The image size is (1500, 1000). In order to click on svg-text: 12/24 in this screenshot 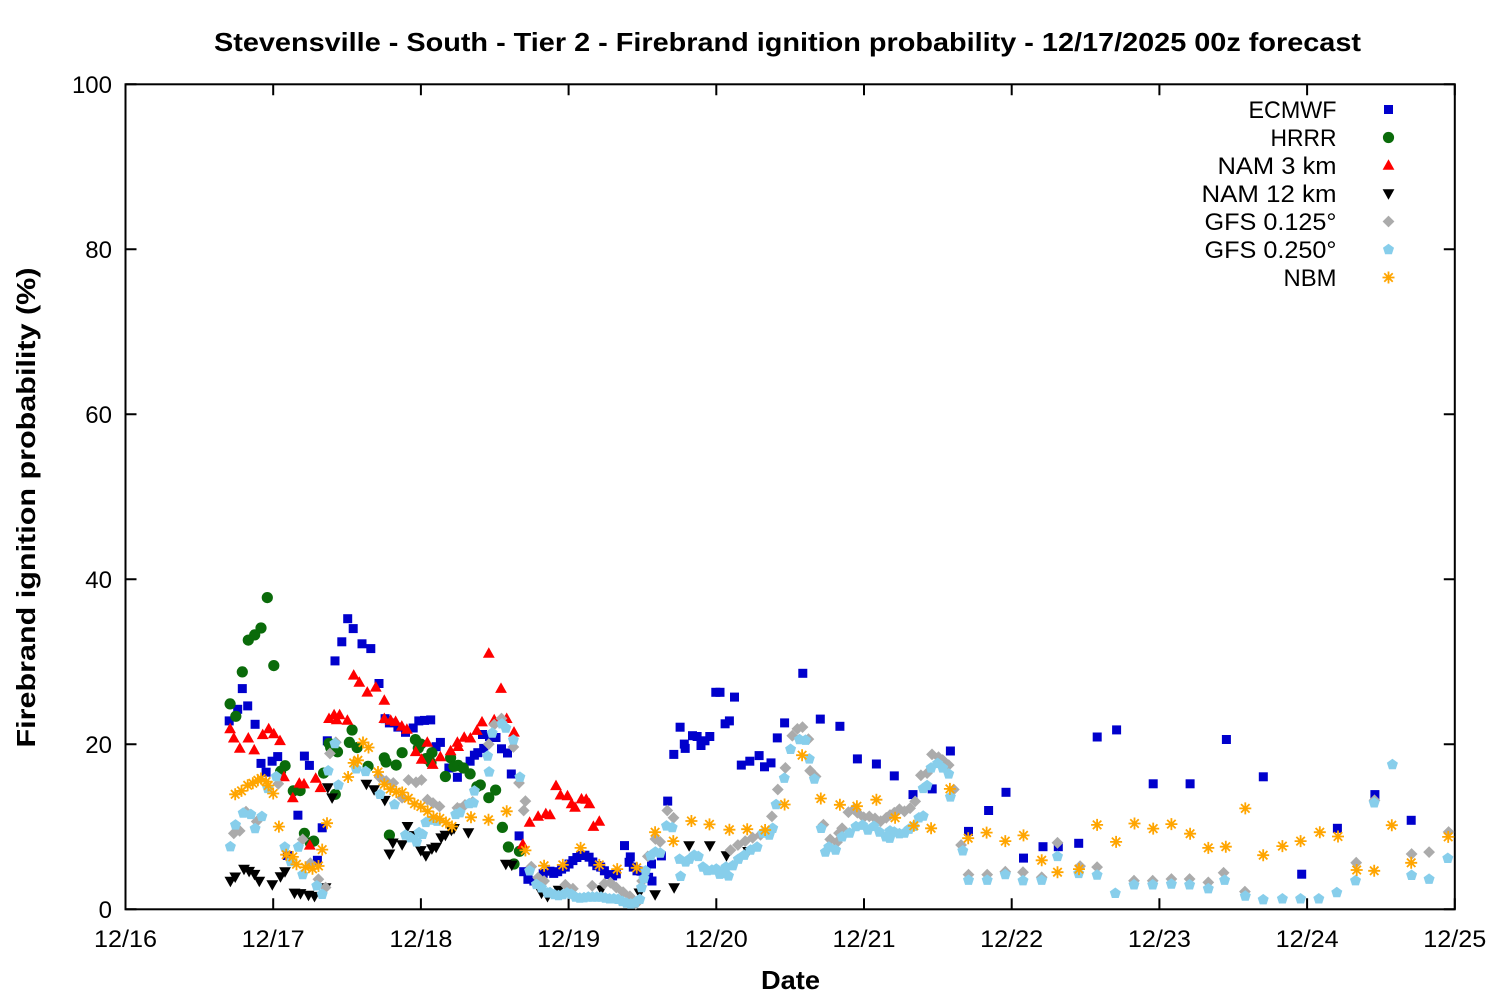, I will do `click(1307, 939)`.